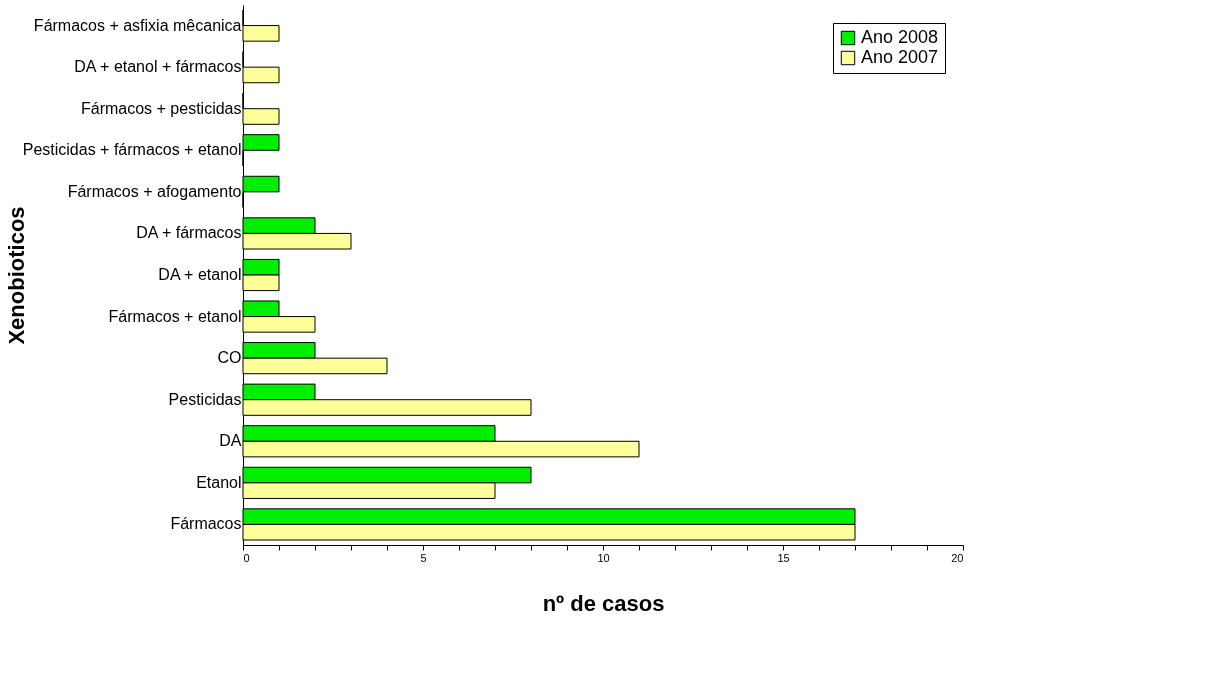  I want to click on y-tick-label: Etanol, so click(219, 482).